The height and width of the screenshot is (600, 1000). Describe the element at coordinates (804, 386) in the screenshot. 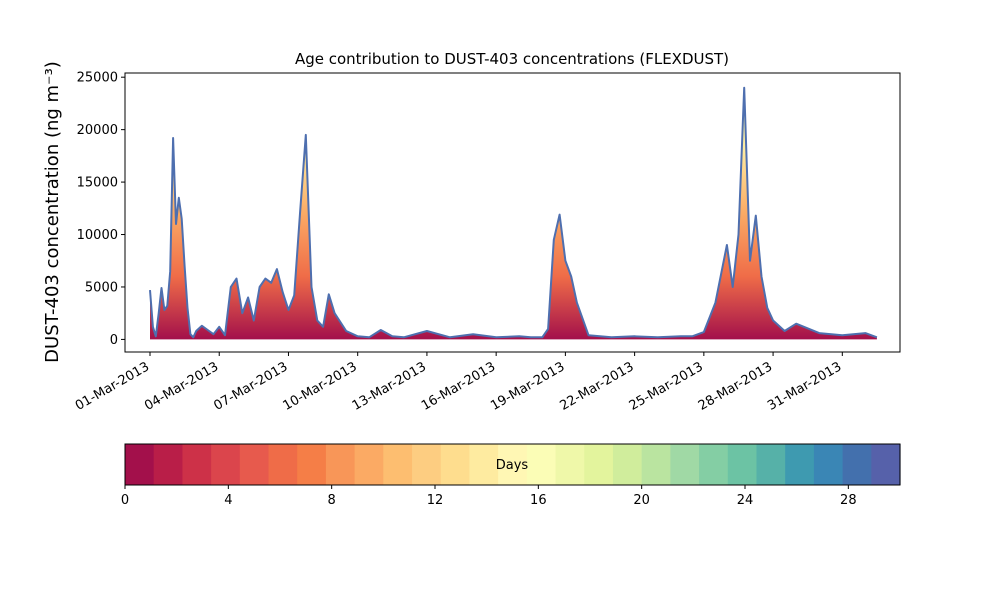

I see `x-tick-label: 31-Mar-2013` at that location.